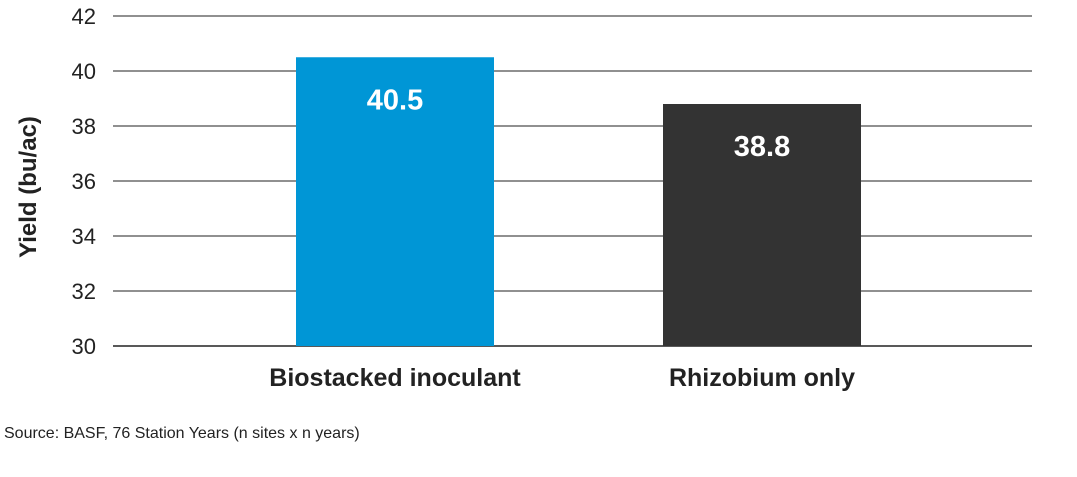  What do you see at coordinates (395, 100) in the screenshot?
I see `bar-value-label: 40.5` at bounding box center [395, 100].